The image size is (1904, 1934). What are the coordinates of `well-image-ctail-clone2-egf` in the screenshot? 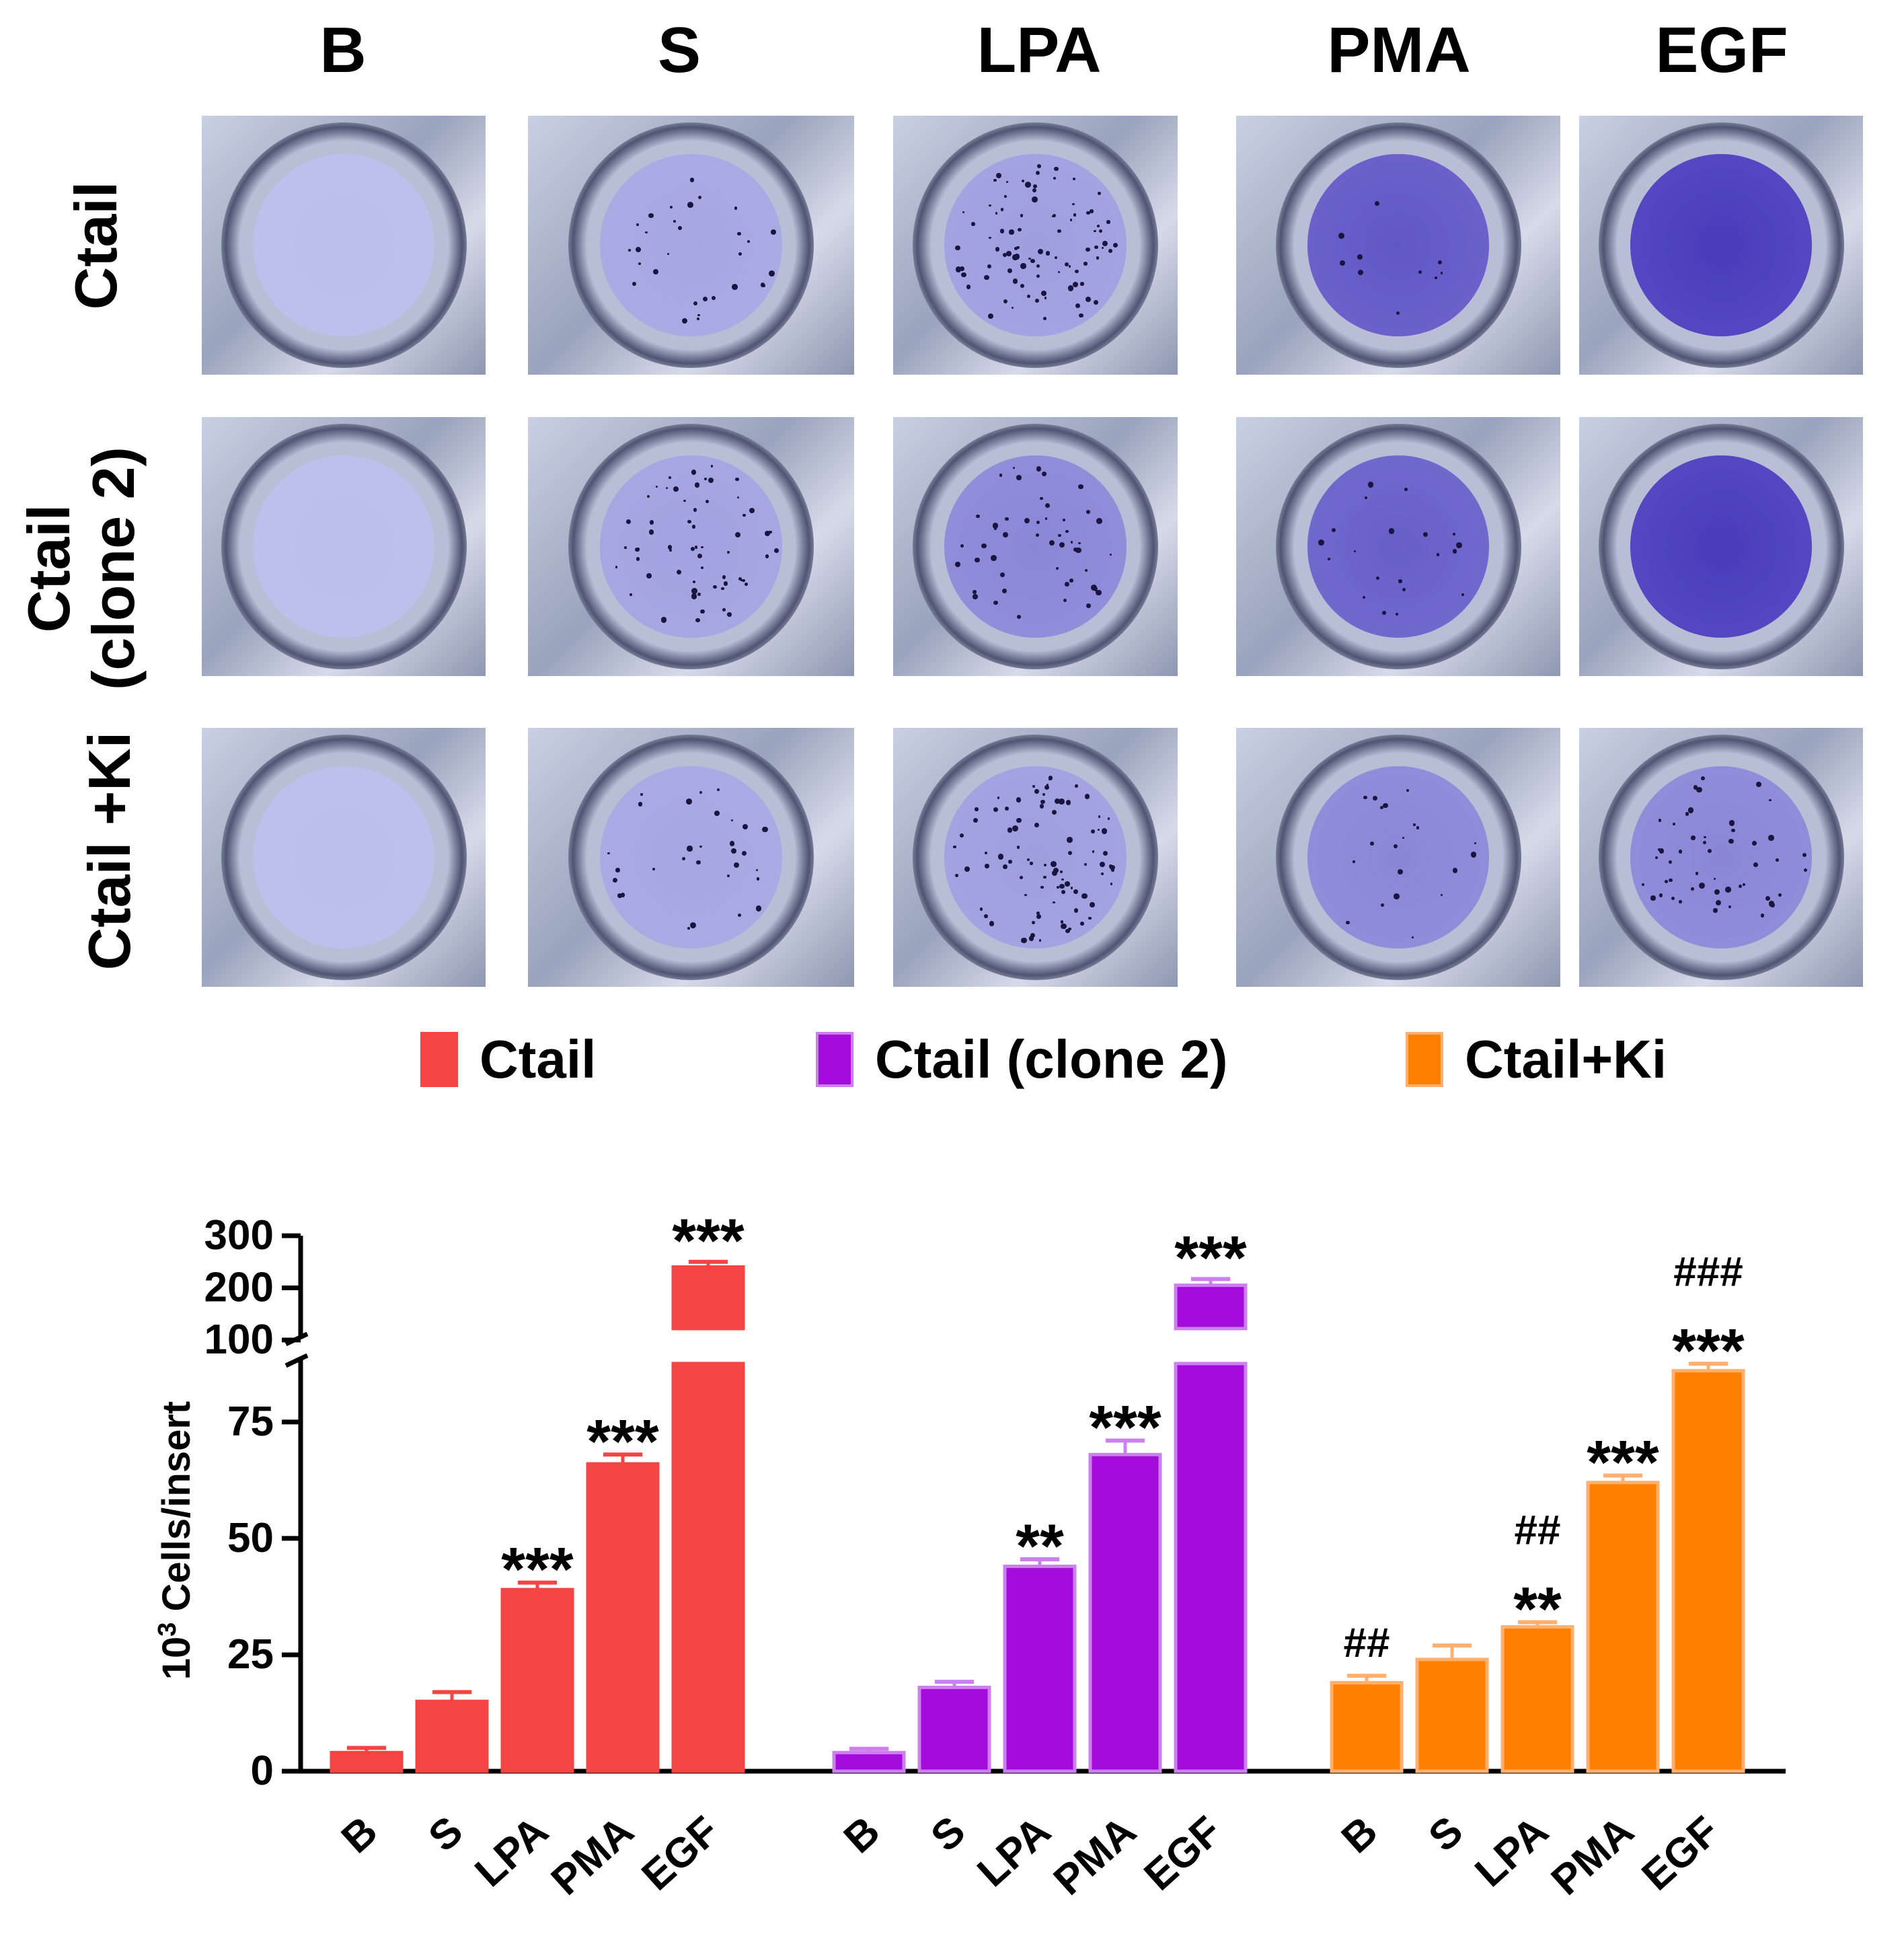 It's located at (1721, 546).